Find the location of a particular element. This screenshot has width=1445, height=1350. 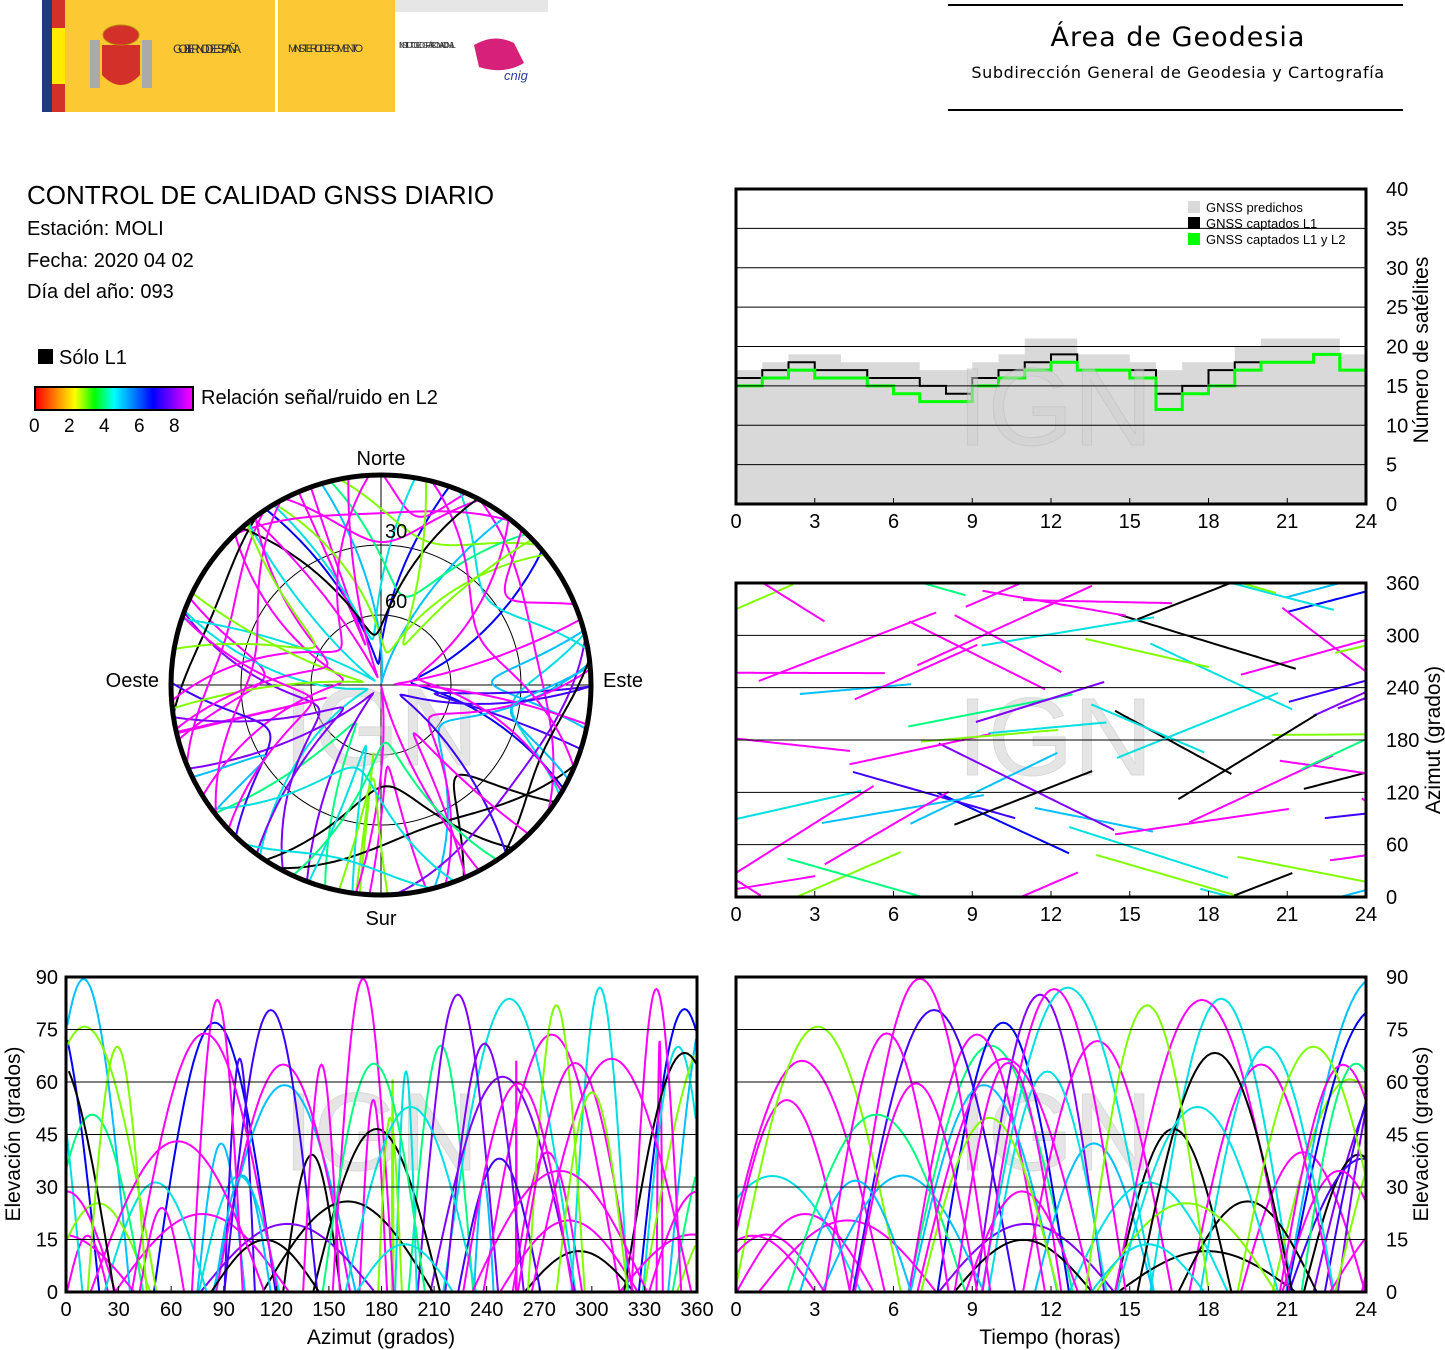

legend-label: GNSS captados L1 is located at coordinates (1261, 223).